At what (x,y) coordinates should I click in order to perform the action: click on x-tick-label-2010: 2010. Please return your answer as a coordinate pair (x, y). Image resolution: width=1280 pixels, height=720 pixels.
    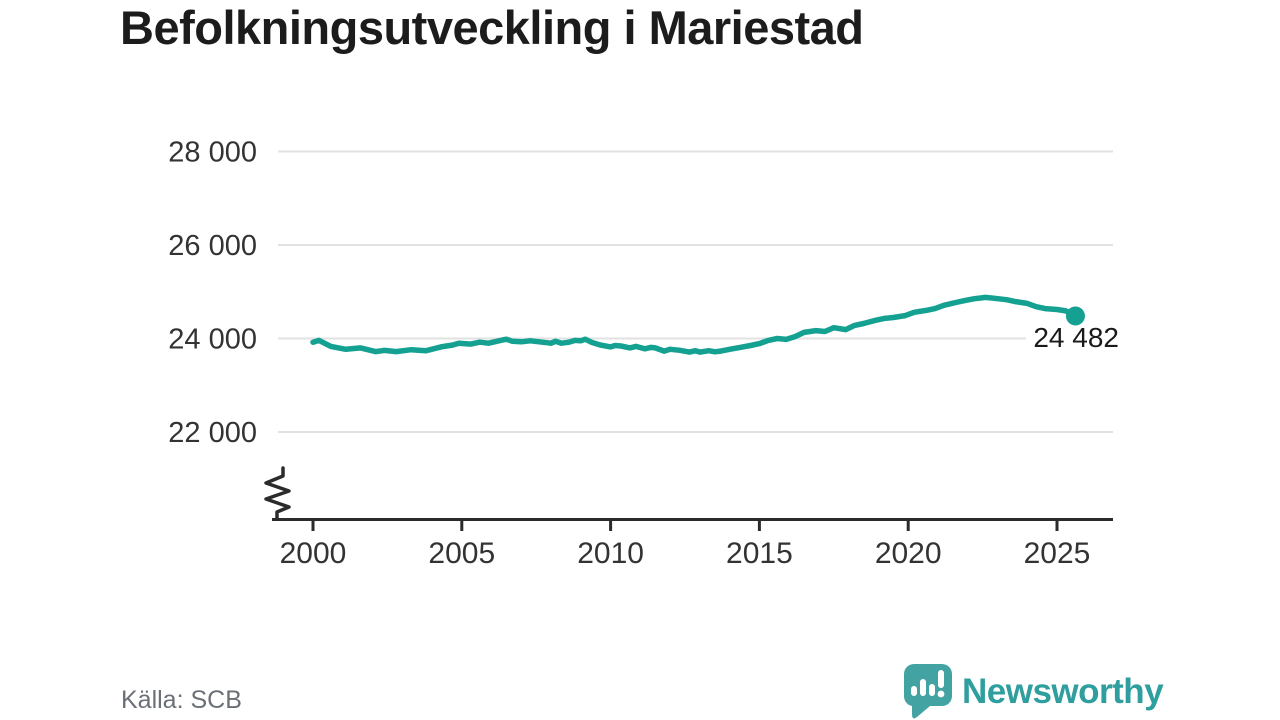
    Looking at the image, I should click on (610, 553).